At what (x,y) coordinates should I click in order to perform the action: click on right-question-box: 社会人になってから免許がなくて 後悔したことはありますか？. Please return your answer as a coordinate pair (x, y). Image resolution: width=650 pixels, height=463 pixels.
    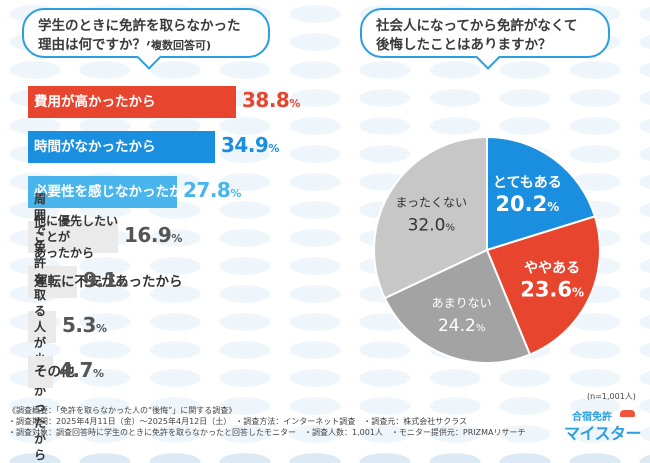
    Looking at the image, I should click on (485, 39).